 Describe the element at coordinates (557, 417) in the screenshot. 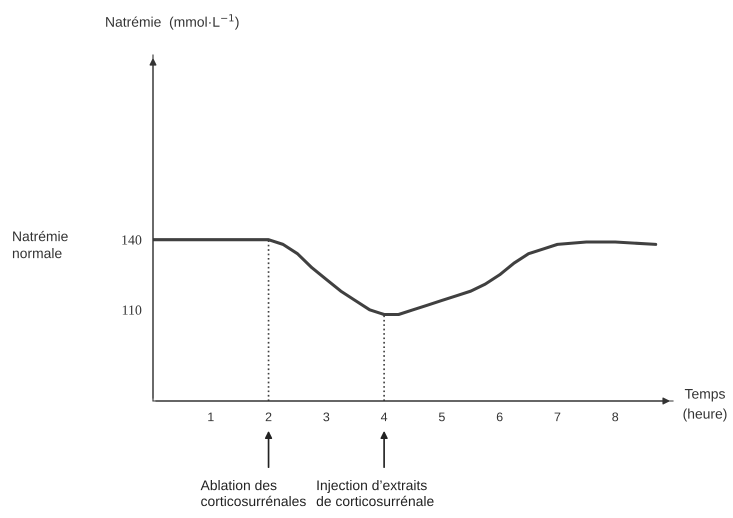

I see `x-tick-label: 7` at that location.